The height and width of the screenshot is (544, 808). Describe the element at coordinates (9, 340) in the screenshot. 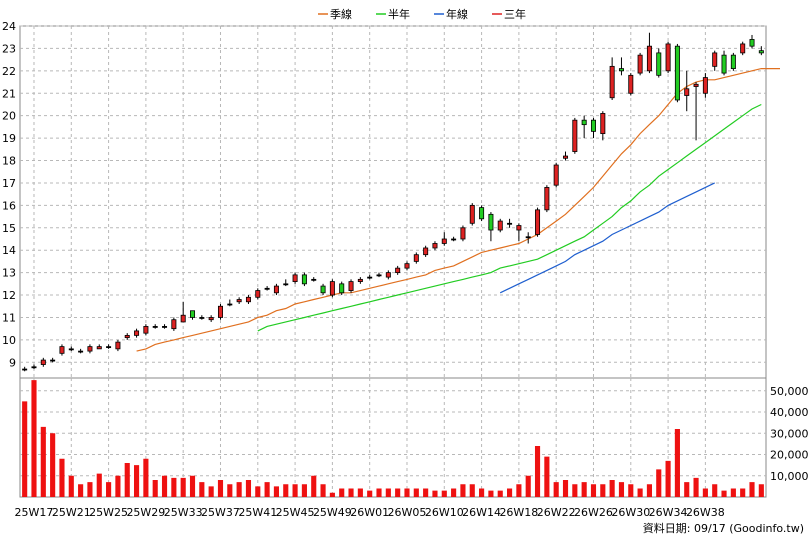

I see `price-tick-label: 10` at that location.